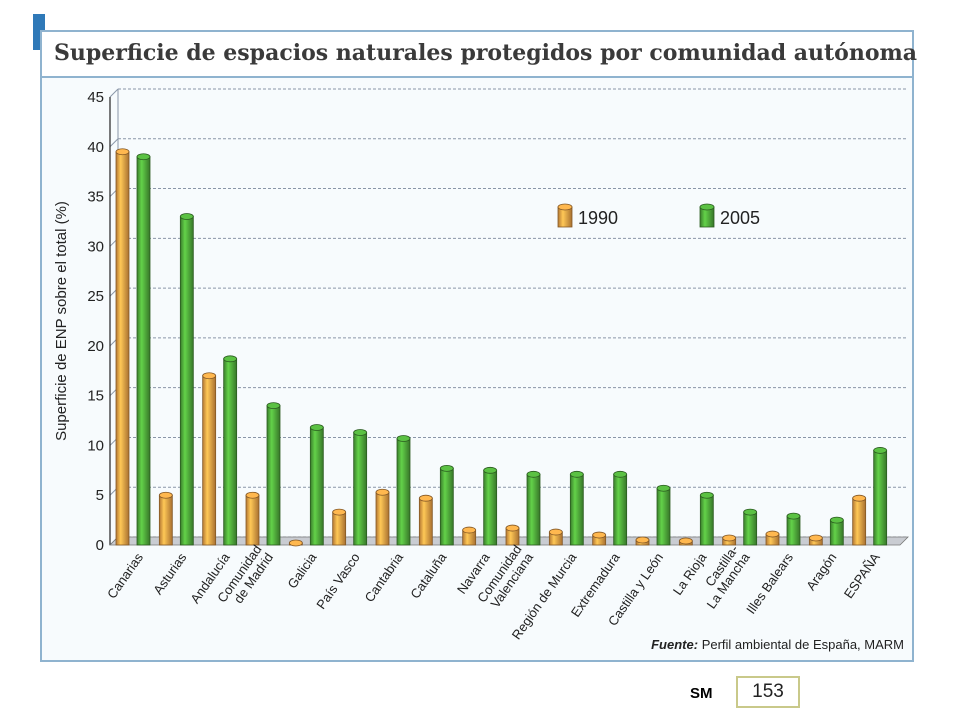 The image size is (960, 720). Describe the element at coordinates (95, 97) in the screenshot. I see `y-tick-label: 45` at that location.